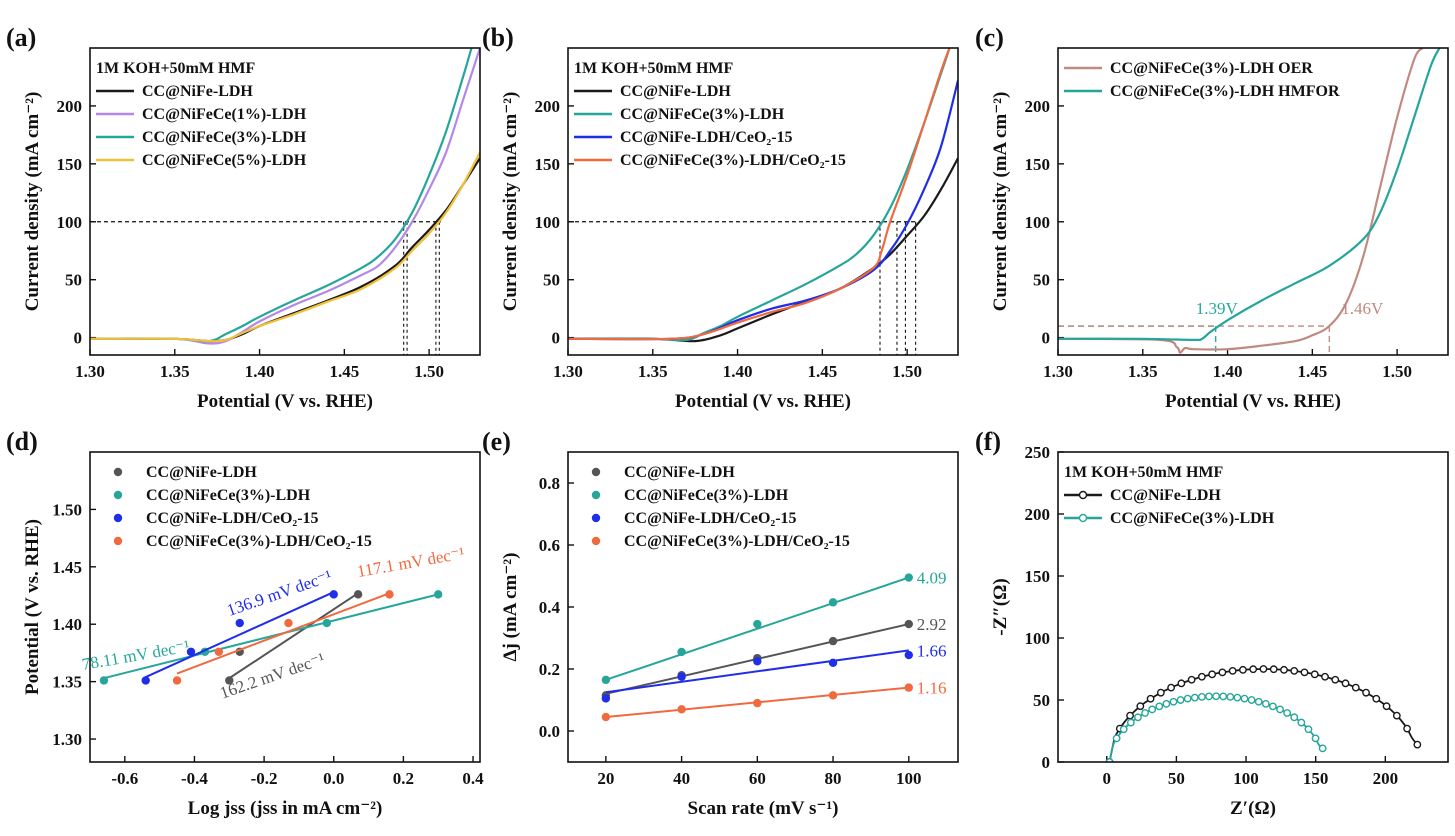 This screenshot has height=836, width=1455. What do you see at coordinates (822, 371) in the screenshot?
I see `x-tick-label: 1.45` at bounding box center [822, 371].